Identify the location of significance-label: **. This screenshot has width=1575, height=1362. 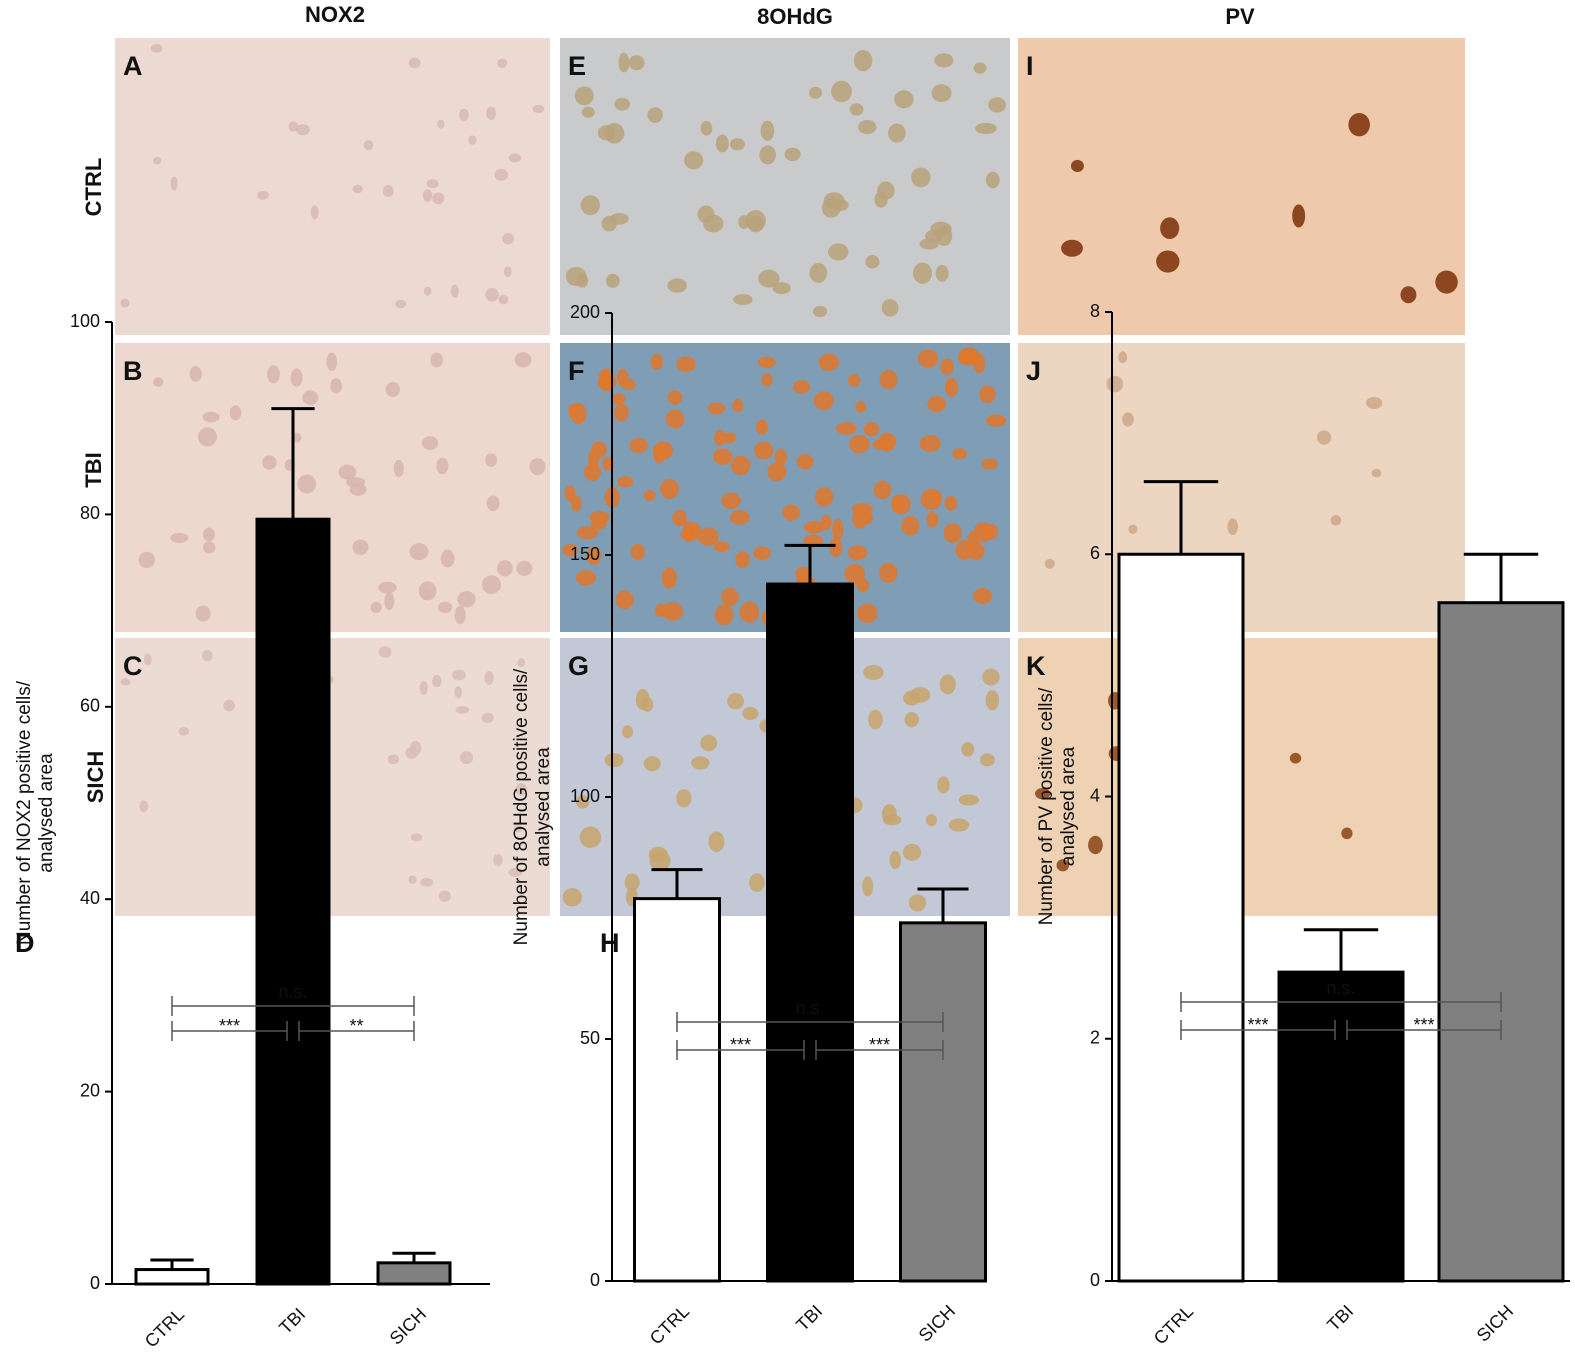
(356, 1026).